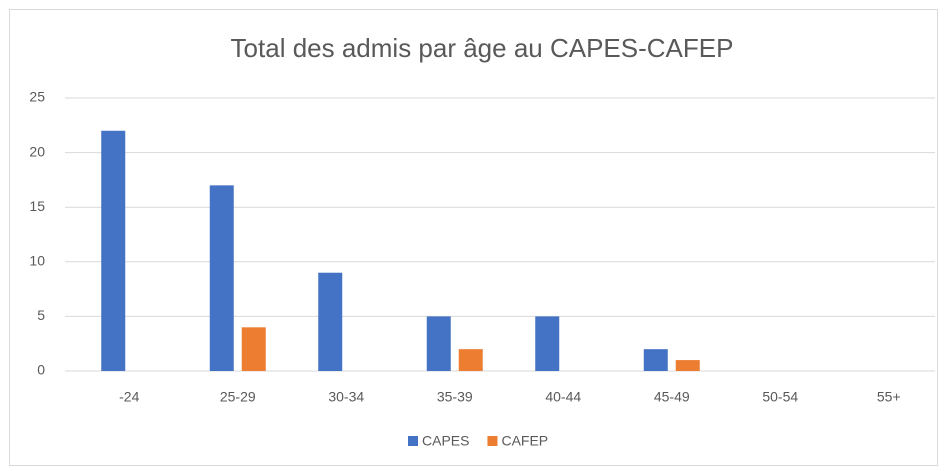 This screenshot has height=471, width=944. What do you see at coordinates (889, 397) in the screenshot?
I see `x-tick-label: 55+` at bounding box center [889, 397].